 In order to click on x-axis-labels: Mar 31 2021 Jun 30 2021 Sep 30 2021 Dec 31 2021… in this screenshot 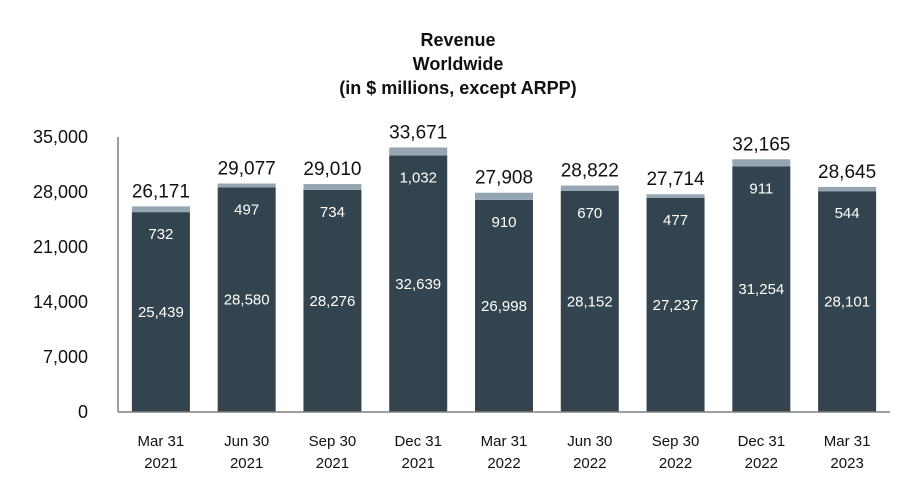, I will do `click(504, 452)`.